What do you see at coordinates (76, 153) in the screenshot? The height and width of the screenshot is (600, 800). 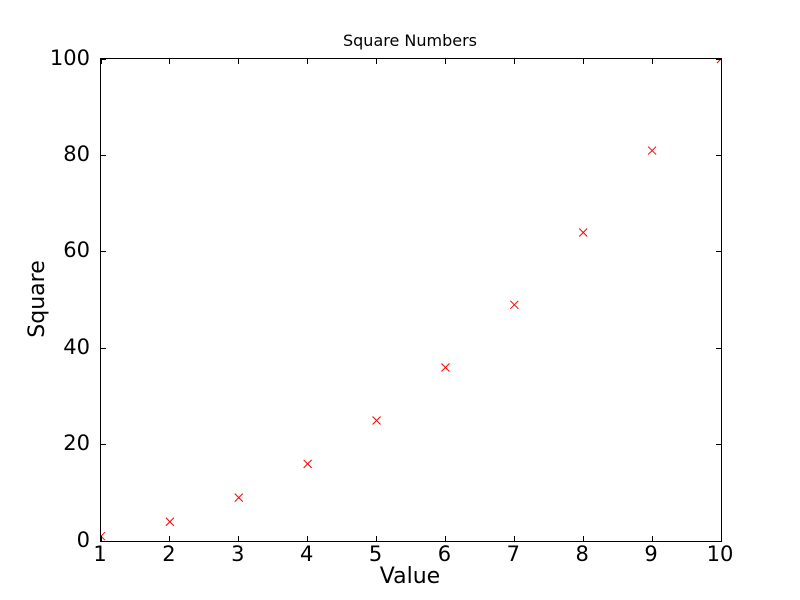 I see `y-tick-label: 80` at bounding box center [76, 153].